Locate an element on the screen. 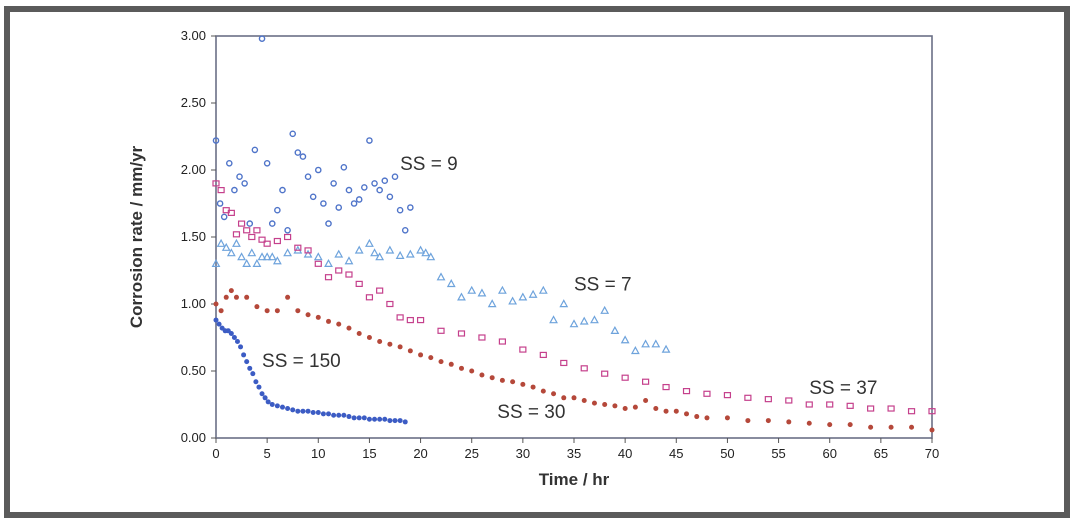 The height and width of the screenshot is (522, 1076). x-tick-label: 65 is located at coordinates (881, 453).